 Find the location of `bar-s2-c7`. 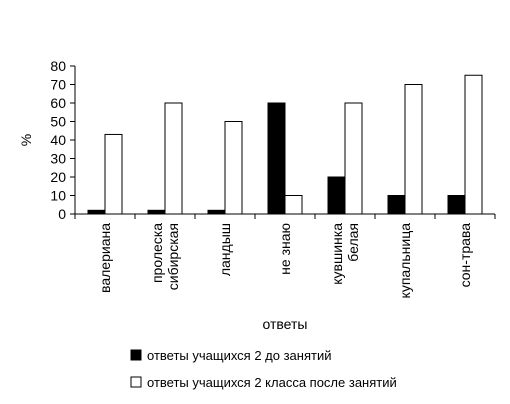

bar-s2-c7 is located at coordinates (473, 144).